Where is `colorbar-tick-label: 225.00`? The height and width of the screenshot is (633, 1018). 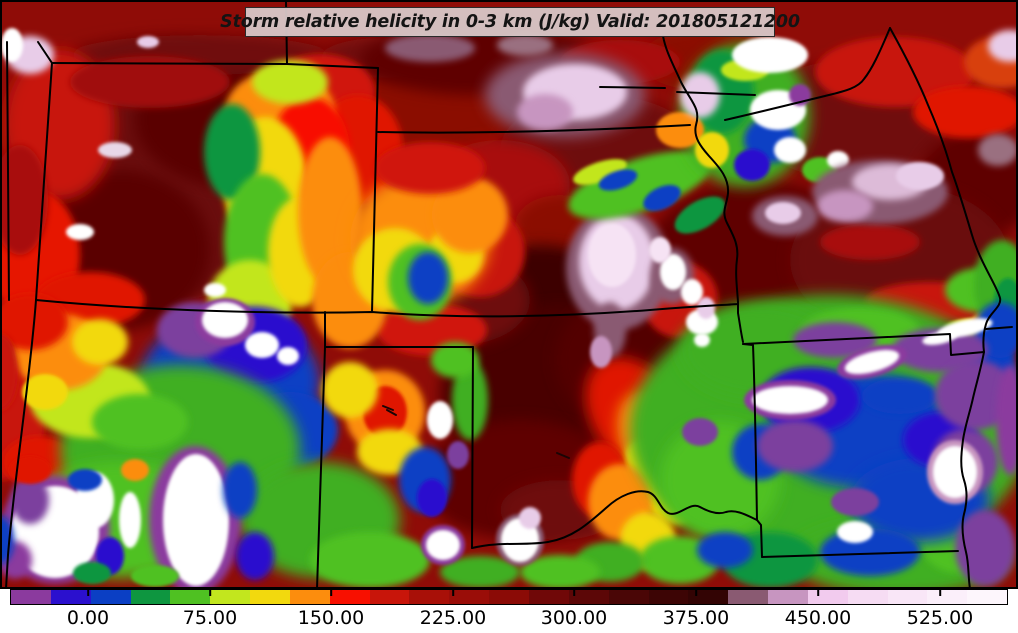 colorbar-tick-label: 225.00 is located at coordinates (453, 618).